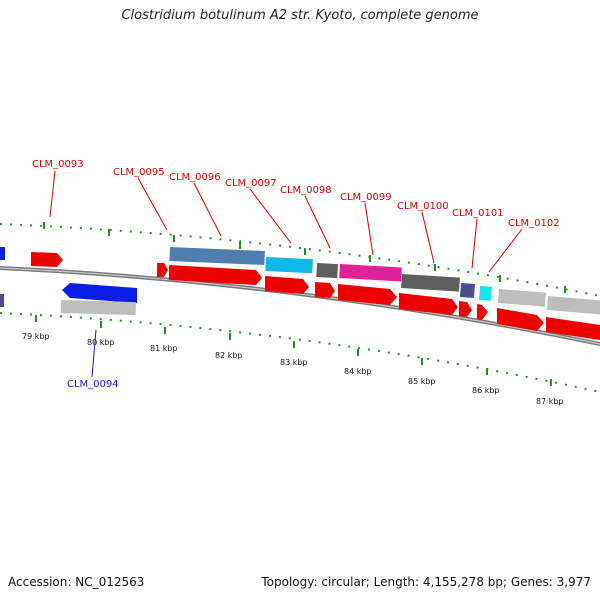 The image size is (600, 600). What do you see at coordinates (99, 293) in the screenshot?
I see `cds-arrow-reverse` at bounding box center [99, 293].